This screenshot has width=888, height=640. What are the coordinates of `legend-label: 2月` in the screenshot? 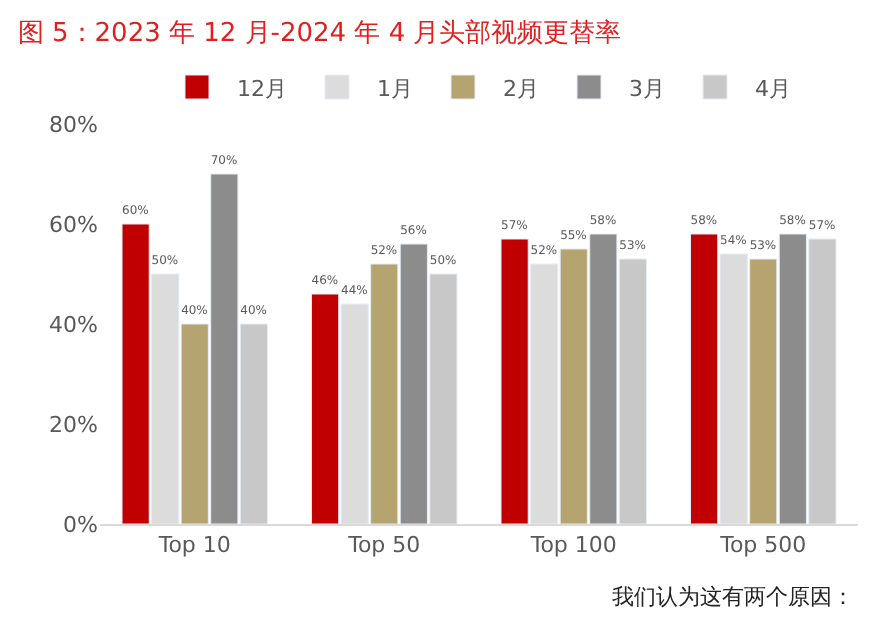 It's located at (521, 88).